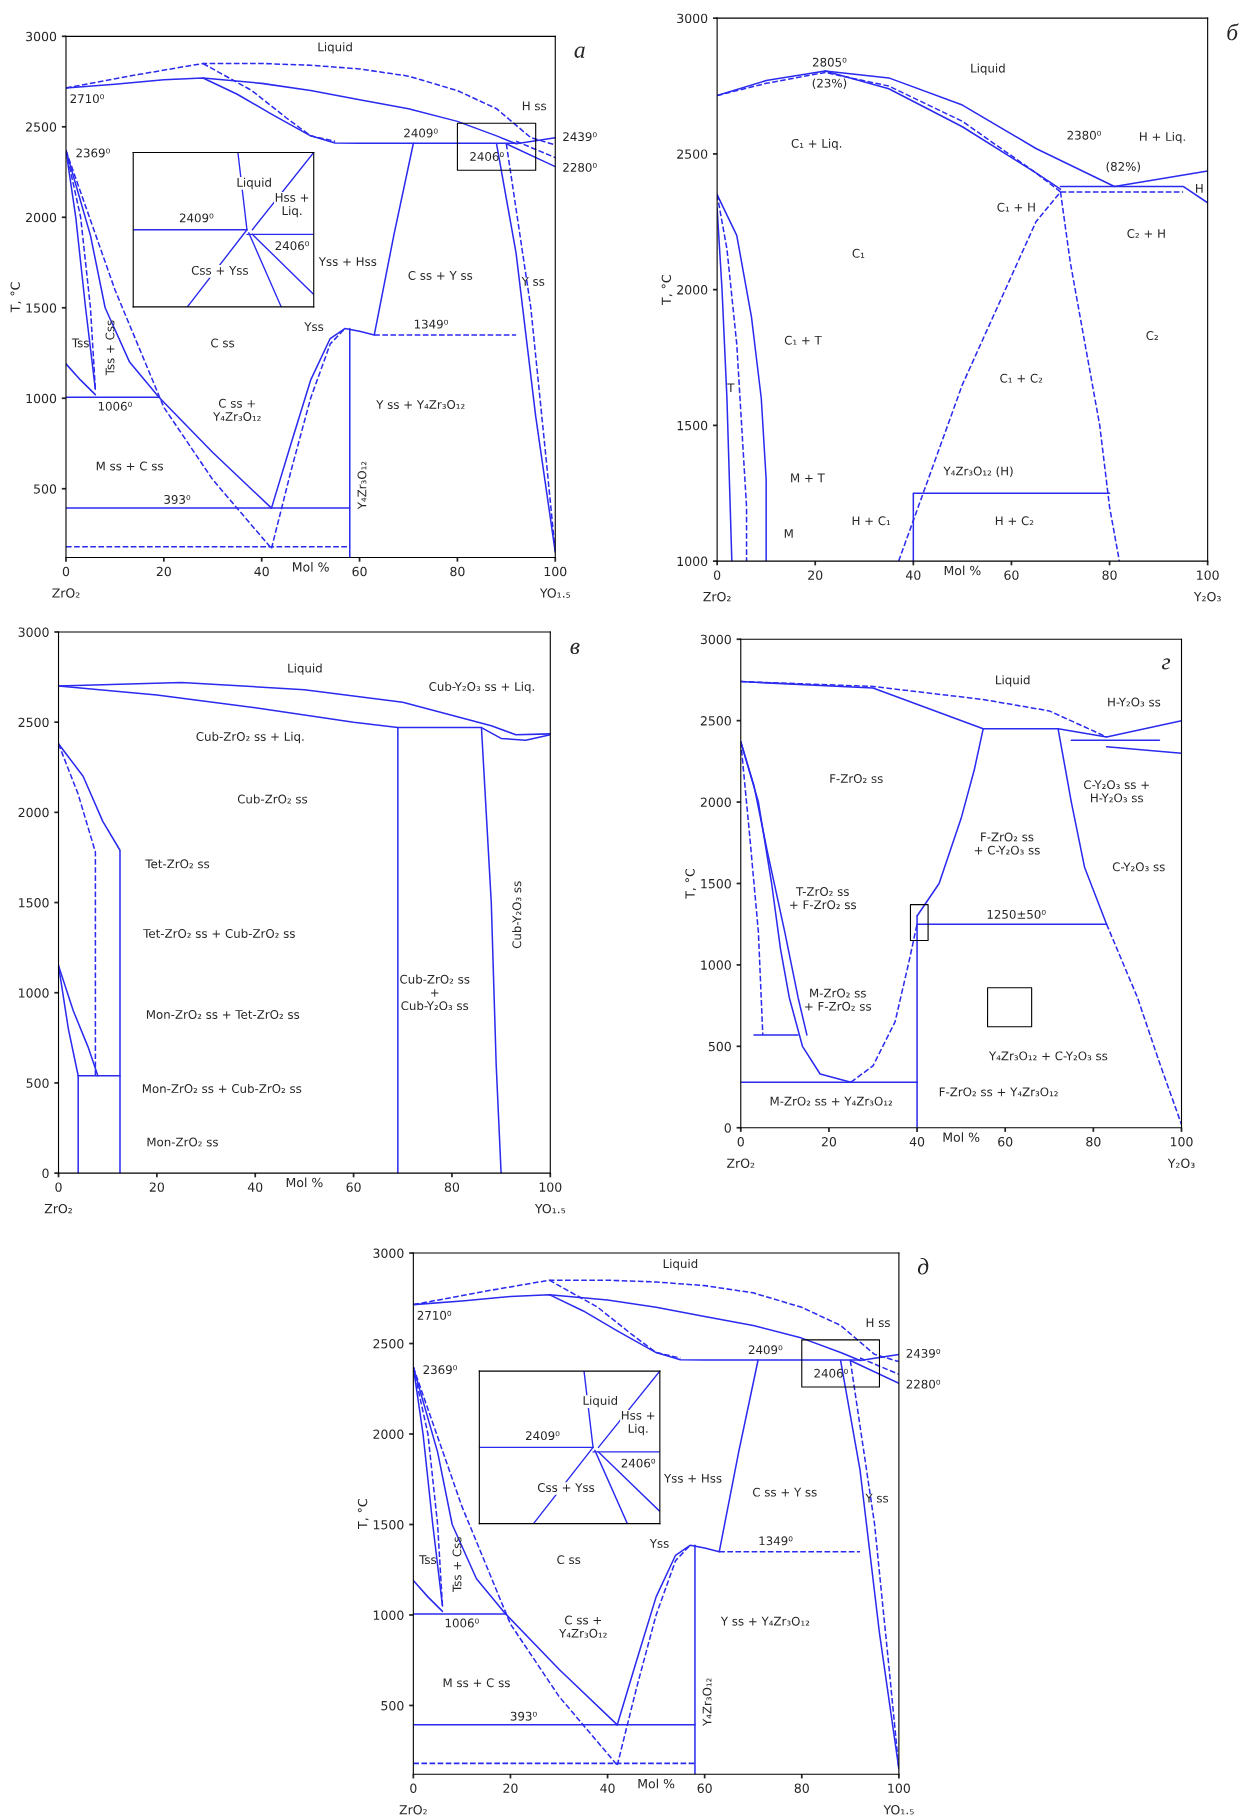 The image size is (1245, 1816). Describe the element at coordinates (731, 387) in the screenshot. I see `annotation: T` at that location.